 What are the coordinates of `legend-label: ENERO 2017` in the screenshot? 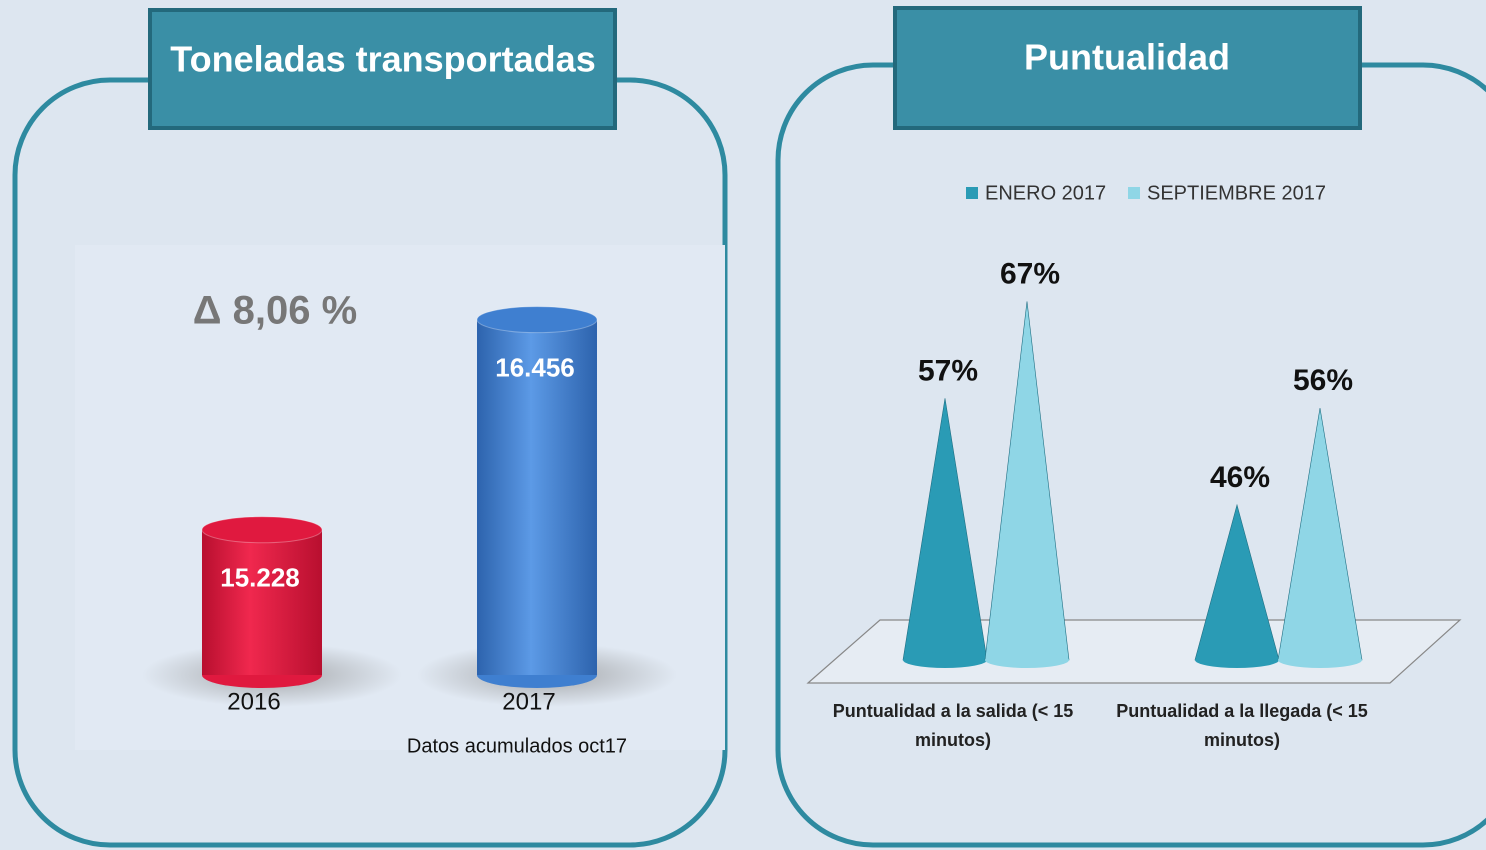 It's located at (1045, 193).